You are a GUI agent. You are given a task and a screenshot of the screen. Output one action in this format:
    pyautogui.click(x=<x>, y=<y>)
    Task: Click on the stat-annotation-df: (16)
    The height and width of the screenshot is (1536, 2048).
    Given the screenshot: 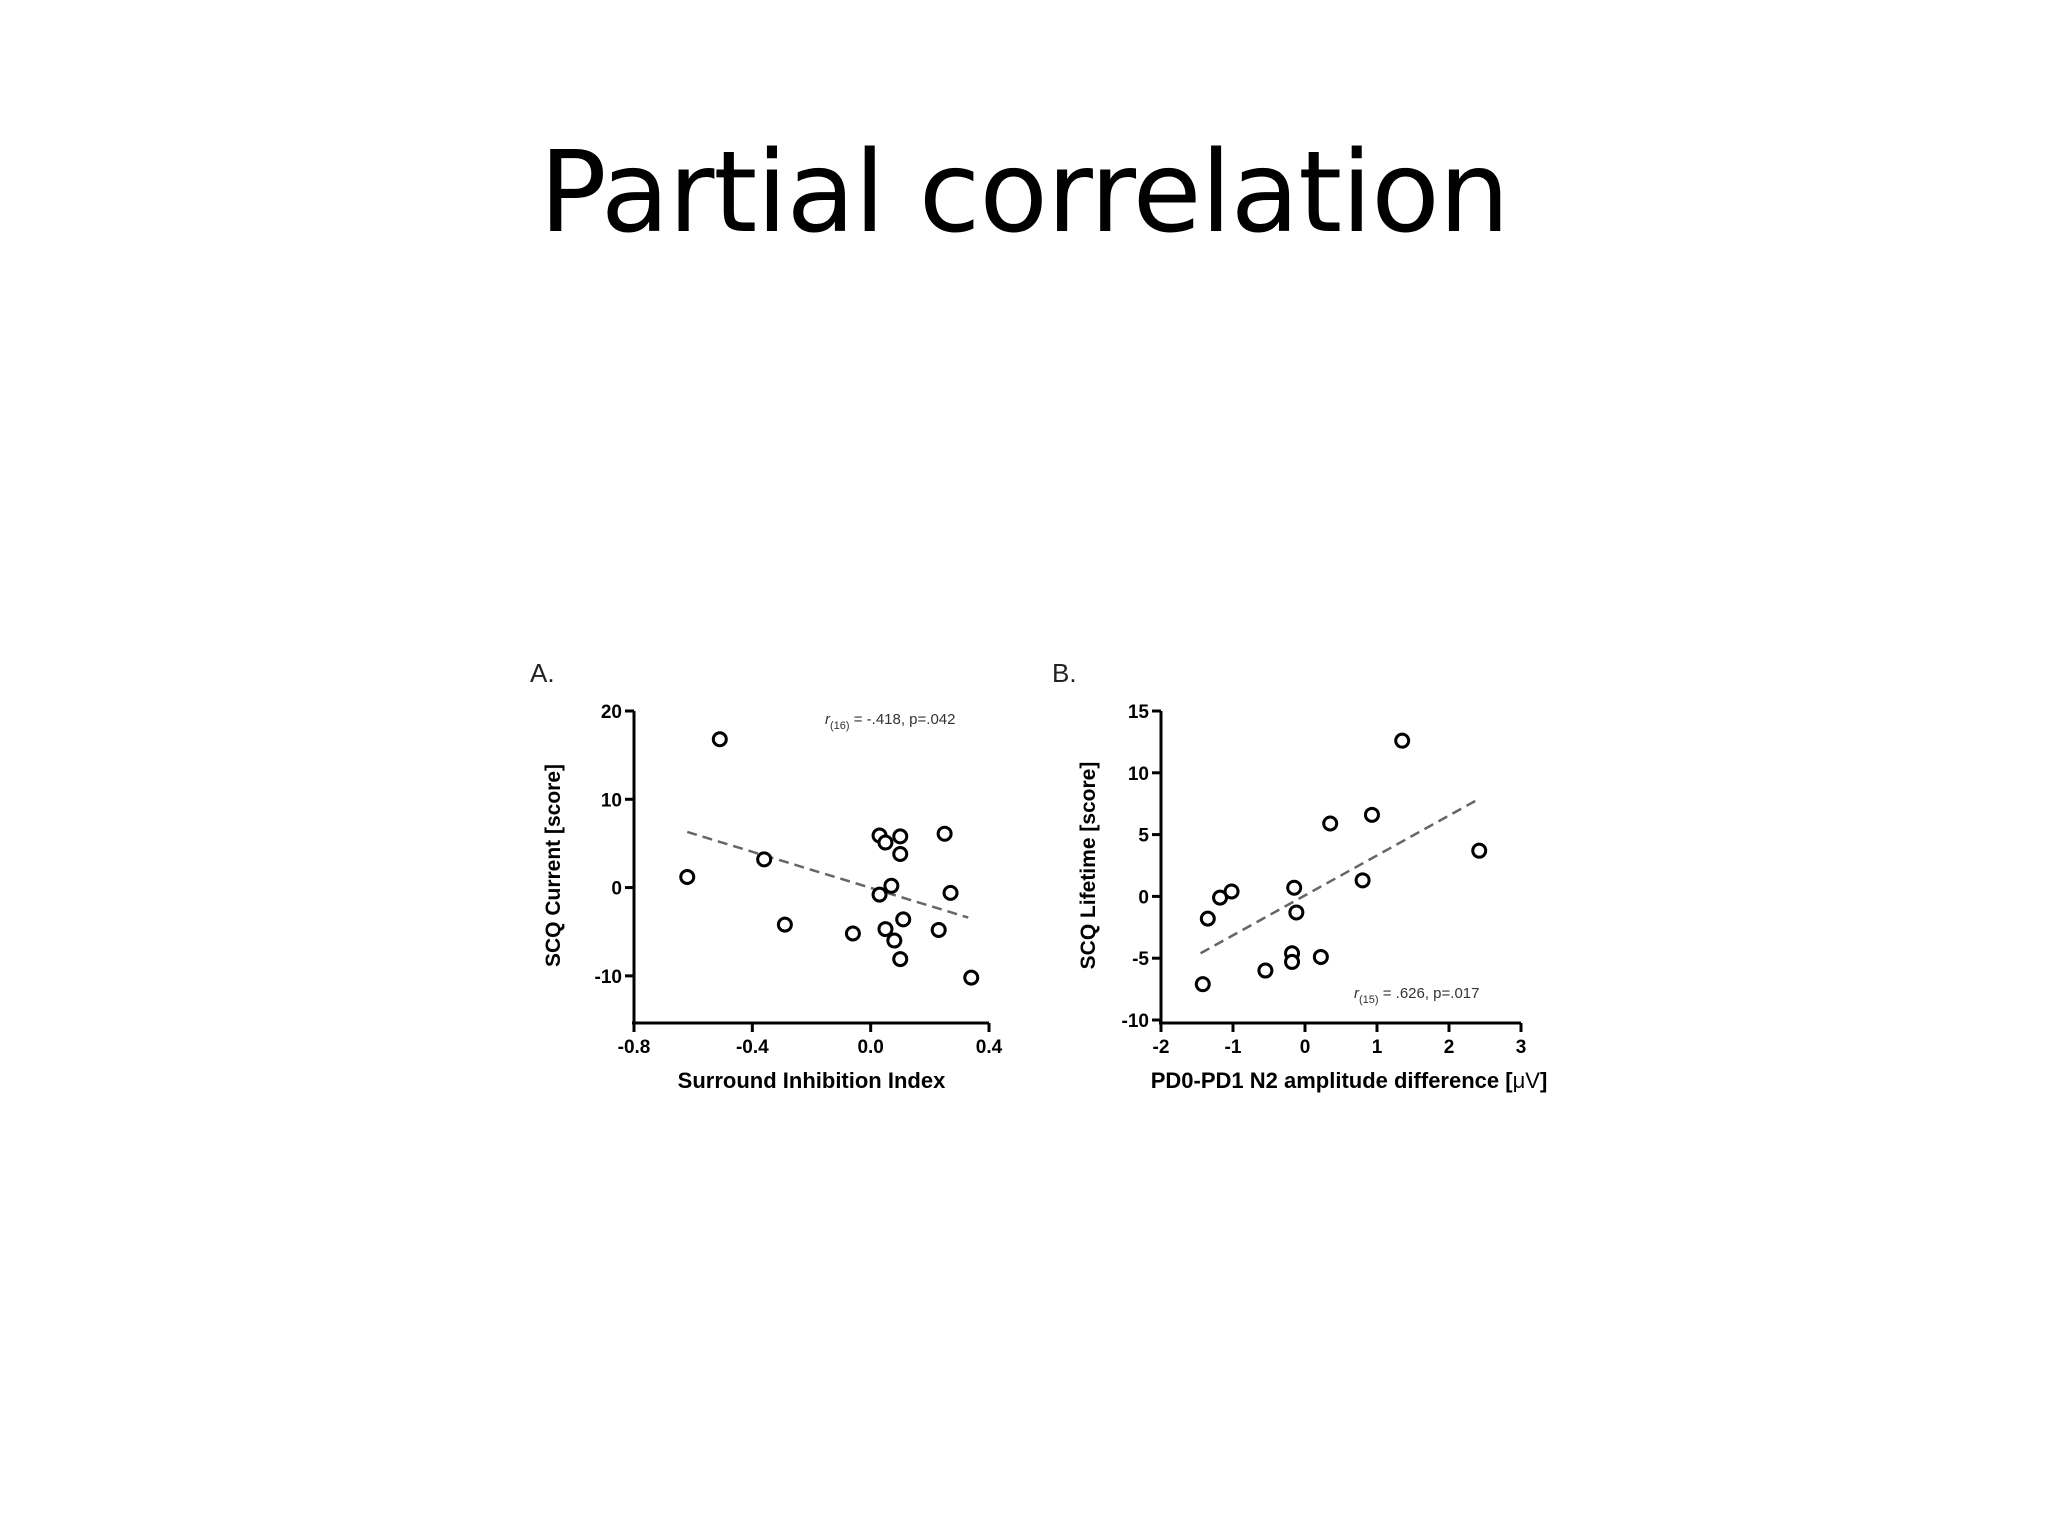 What is the action you would take?
    pyautogui.click(x=840, y=726)
    